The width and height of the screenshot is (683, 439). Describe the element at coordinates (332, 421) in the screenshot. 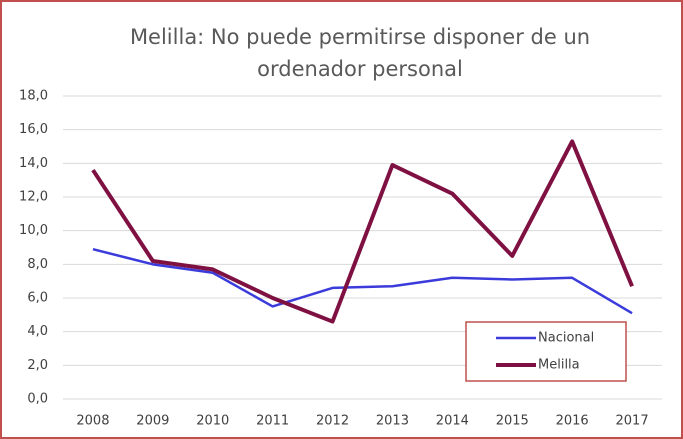

I see `x-tick-label: 2012` at that location.